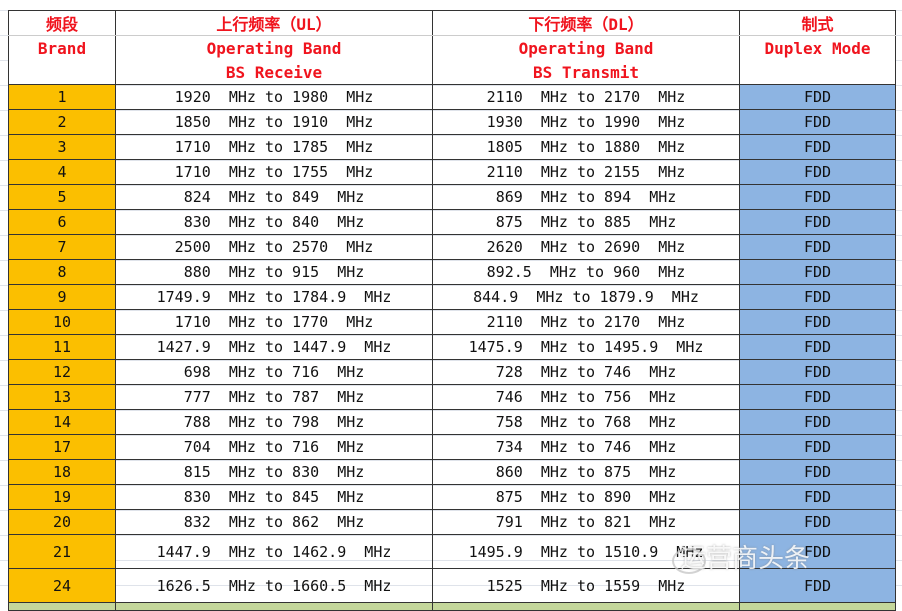 Image resolution: width=902 pixels, height=611 pixels. I want to click on dl-range-cell: 860 MHz to 875 MHz, so click(586, 472).